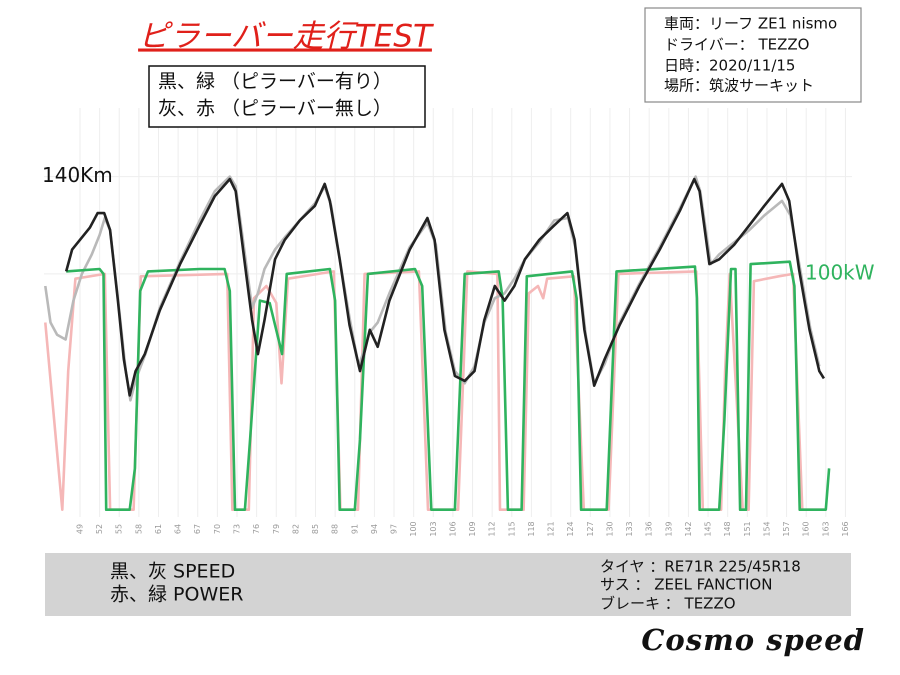 This screenshot has width=900, height=675. What do you see at coordinates (806, 528) in the screenshot?
I see `x-tick-label: 160` at bounding box center [806, 528].